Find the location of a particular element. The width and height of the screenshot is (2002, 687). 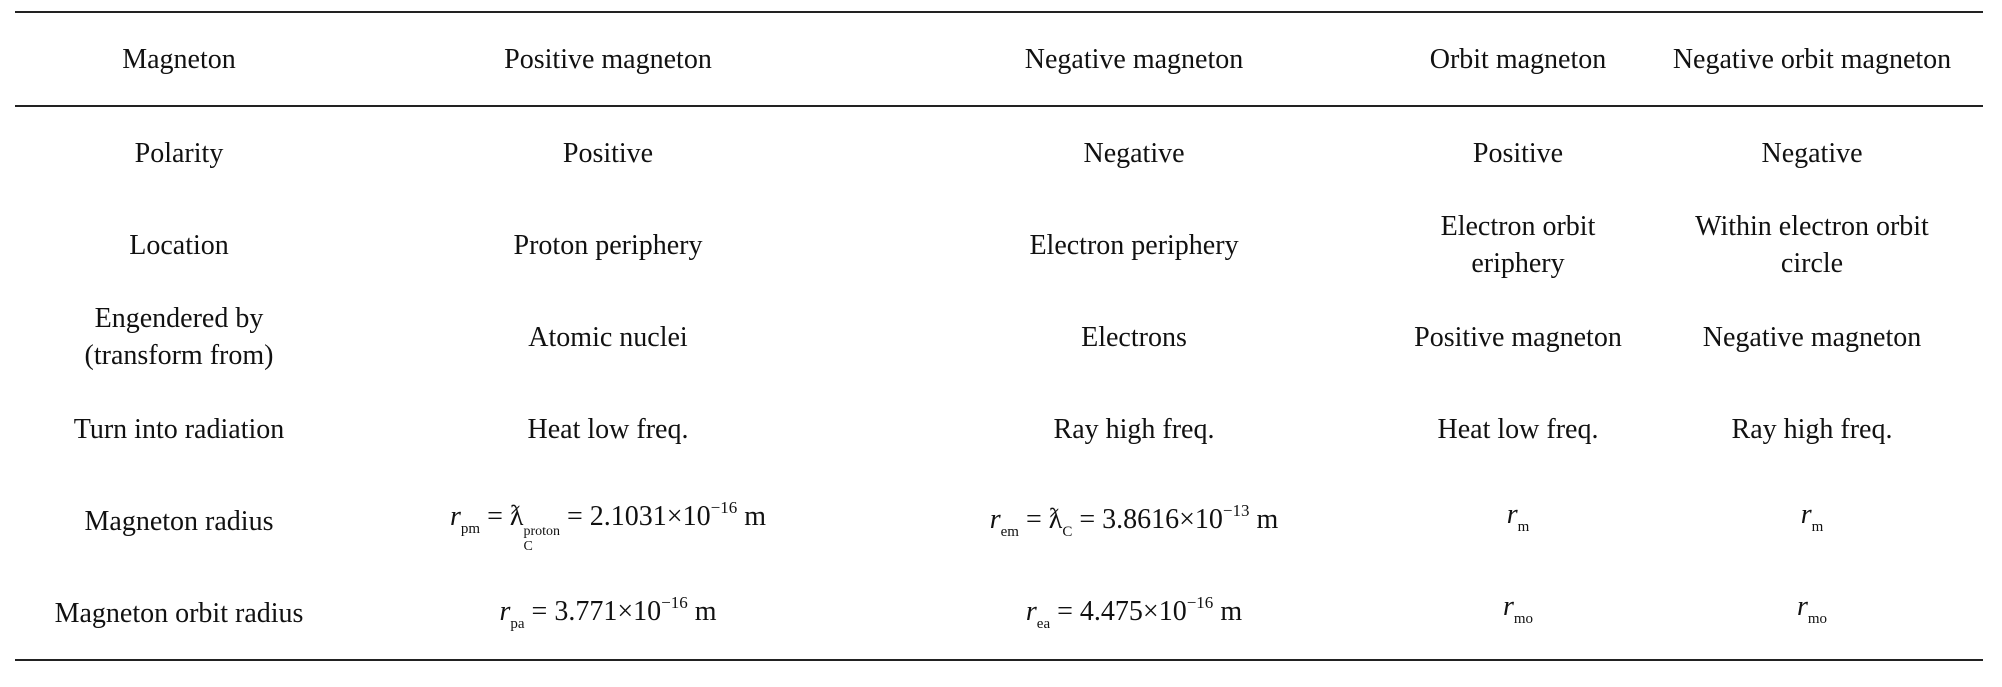

cell-text: Magneton is located at coordinates (179, 59).